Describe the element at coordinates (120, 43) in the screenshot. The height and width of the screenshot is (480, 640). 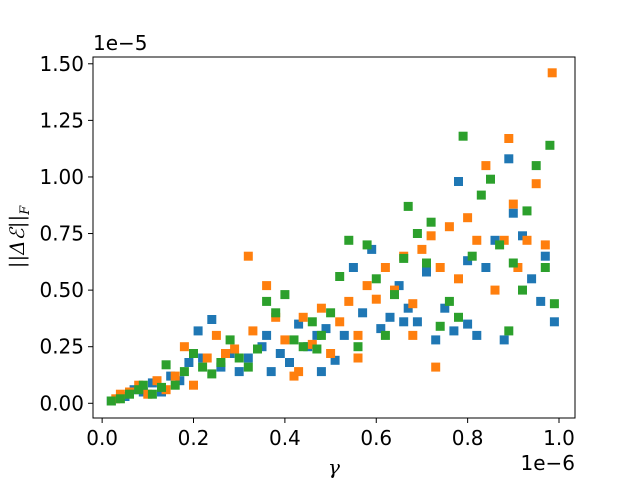
I see `y-offset-text: 1e−5` at that location.